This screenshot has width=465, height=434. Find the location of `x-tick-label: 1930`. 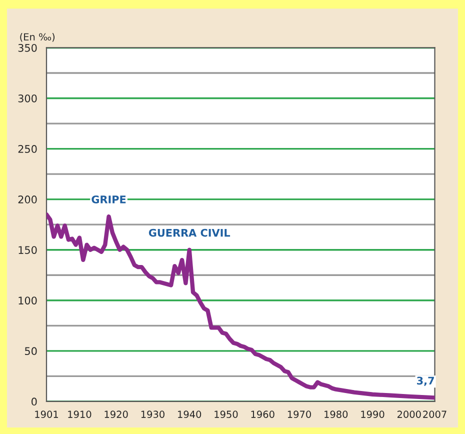

x-tick-label: 1930 is located at coordinates (152, 414).